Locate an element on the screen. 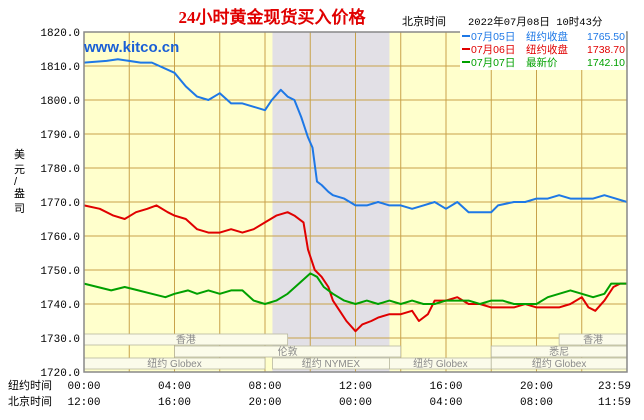 This screenshot has height=420, width=644. session-bar is located at coordinates (288, 351).